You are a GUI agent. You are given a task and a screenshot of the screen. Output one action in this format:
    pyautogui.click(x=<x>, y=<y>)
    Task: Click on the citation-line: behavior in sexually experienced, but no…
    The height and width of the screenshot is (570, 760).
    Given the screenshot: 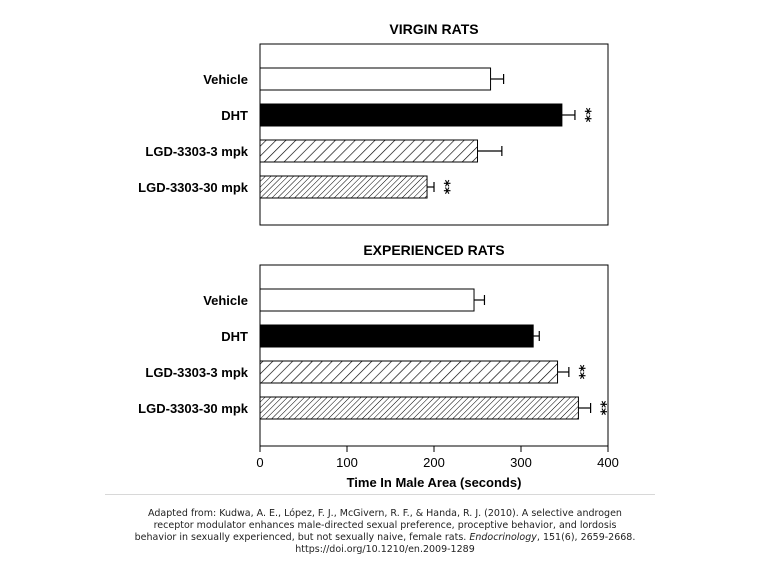 What is the action you would take?
    pyautogui.click(x=385, y=538)
    